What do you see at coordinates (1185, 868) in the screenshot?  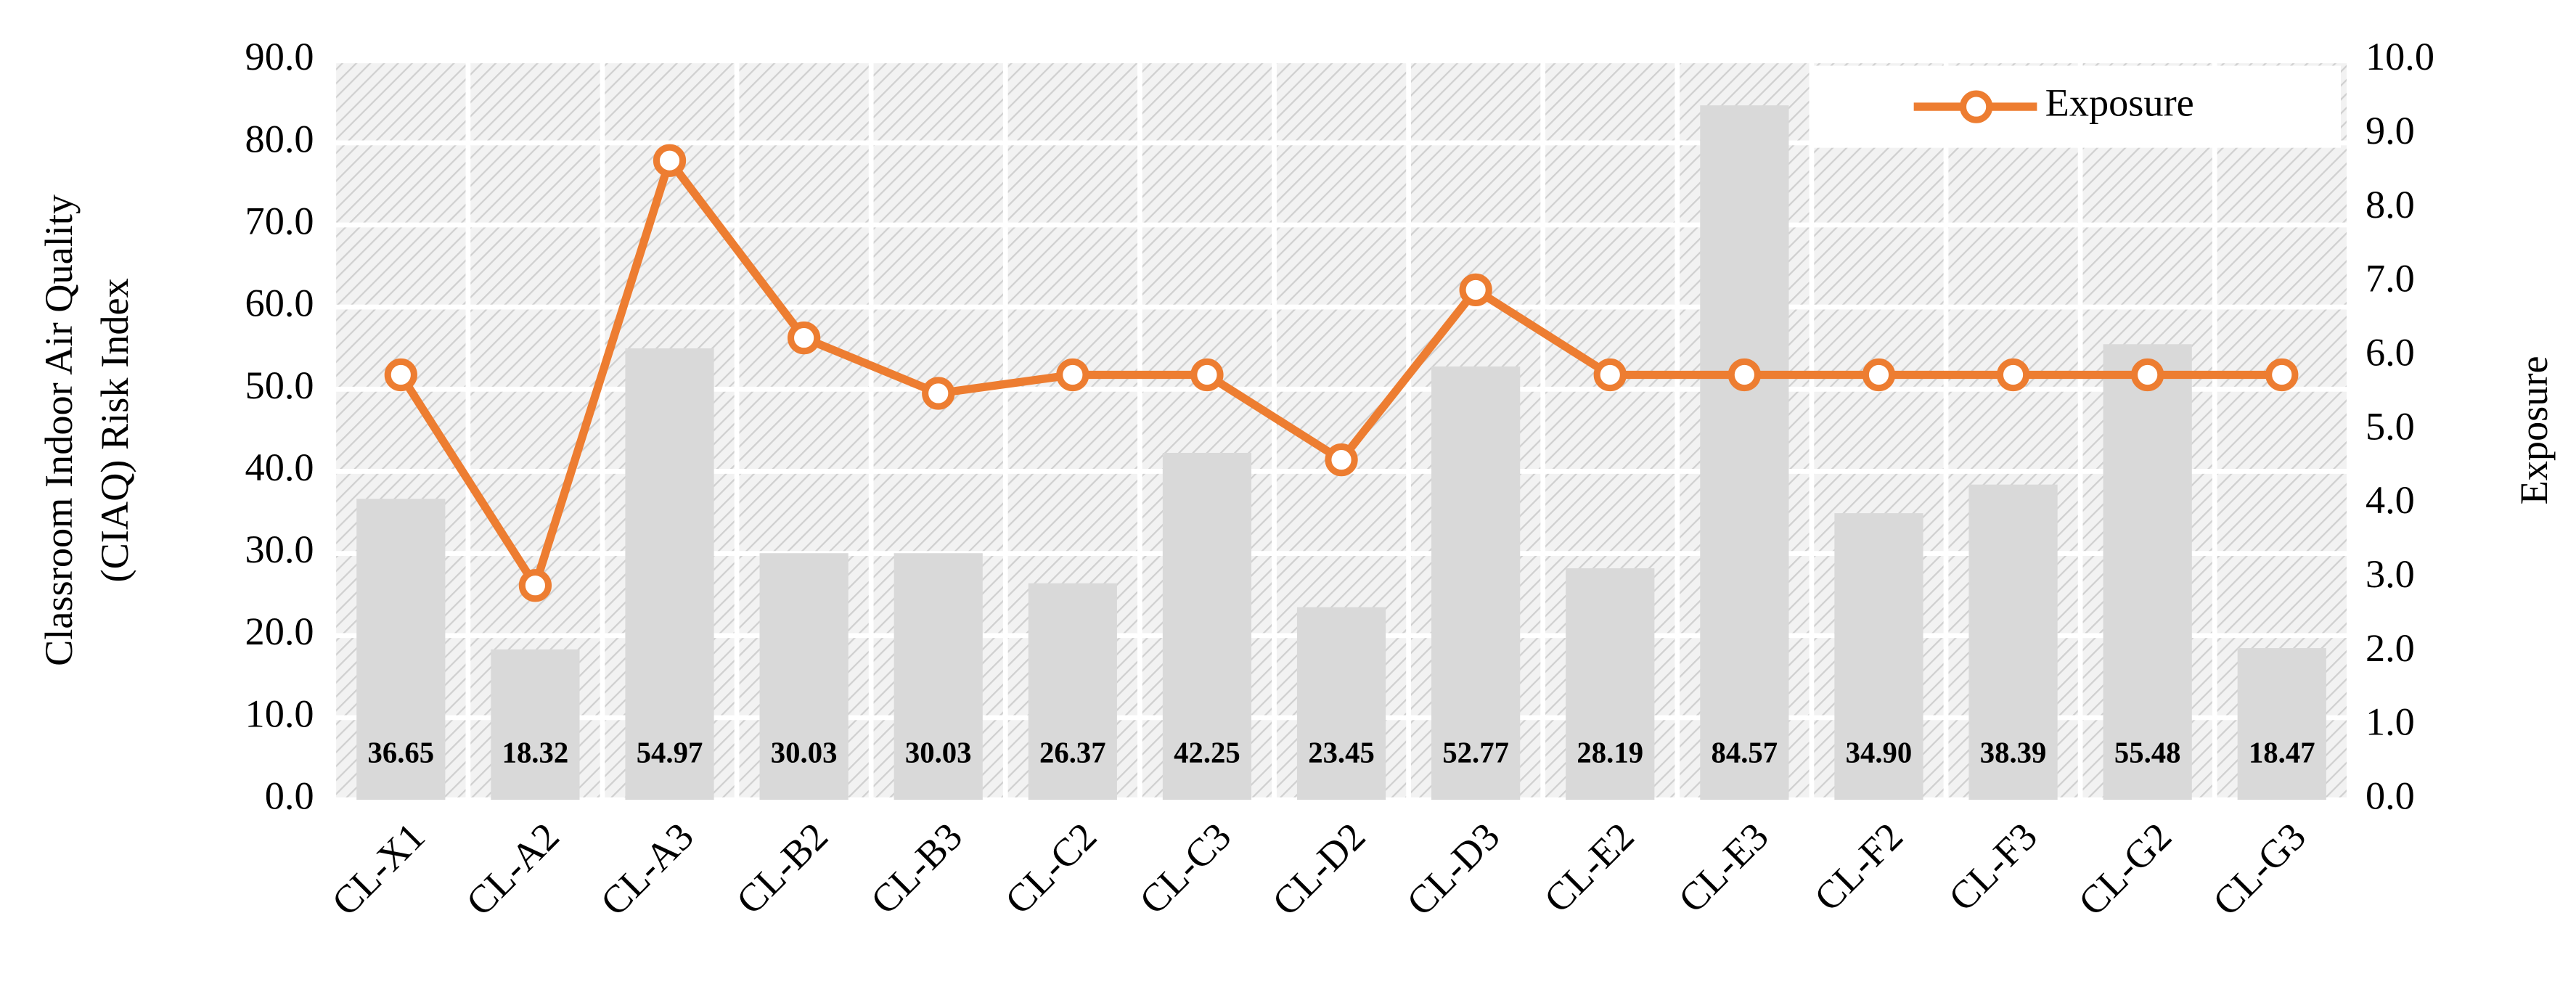 I see `x-tick-label: CL-C3` at bounding box center [1185, 868].